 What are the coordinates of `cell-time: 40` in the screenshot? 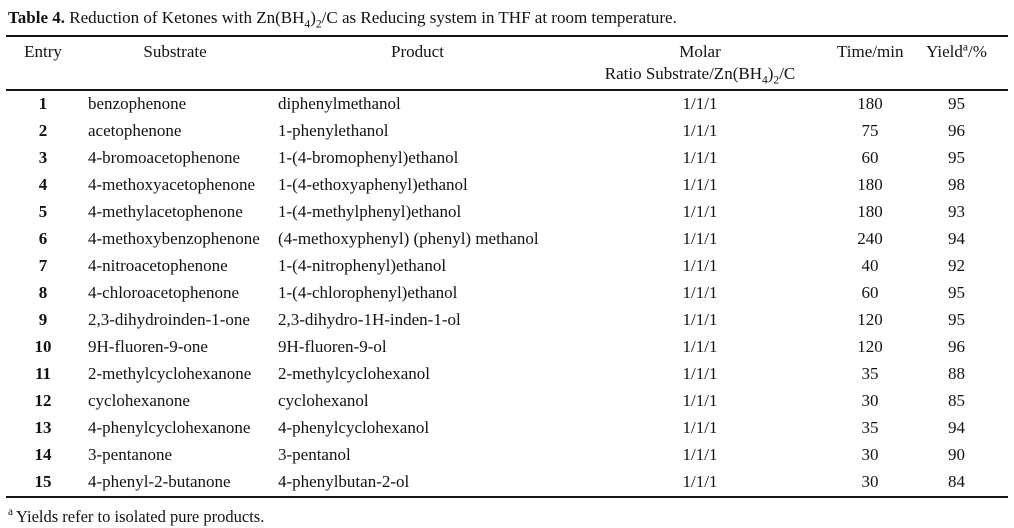 It's located at (870, 266).